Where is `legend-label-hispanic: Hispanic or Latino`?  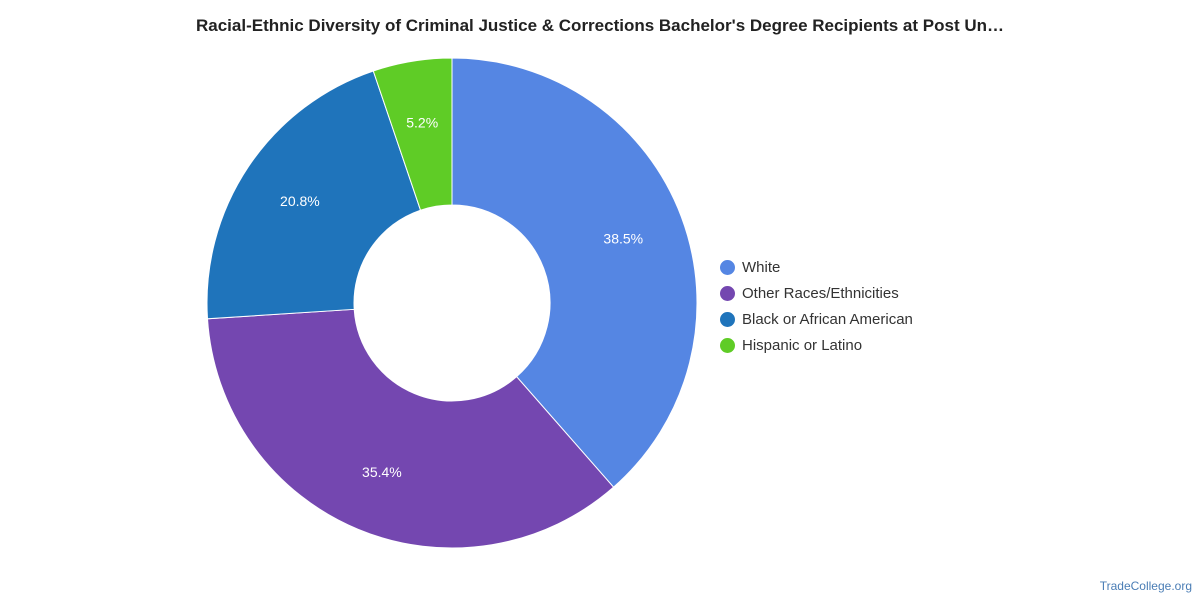 legend-label-hispanic: Hispanic or Latino is located at coordinates (802, 345).